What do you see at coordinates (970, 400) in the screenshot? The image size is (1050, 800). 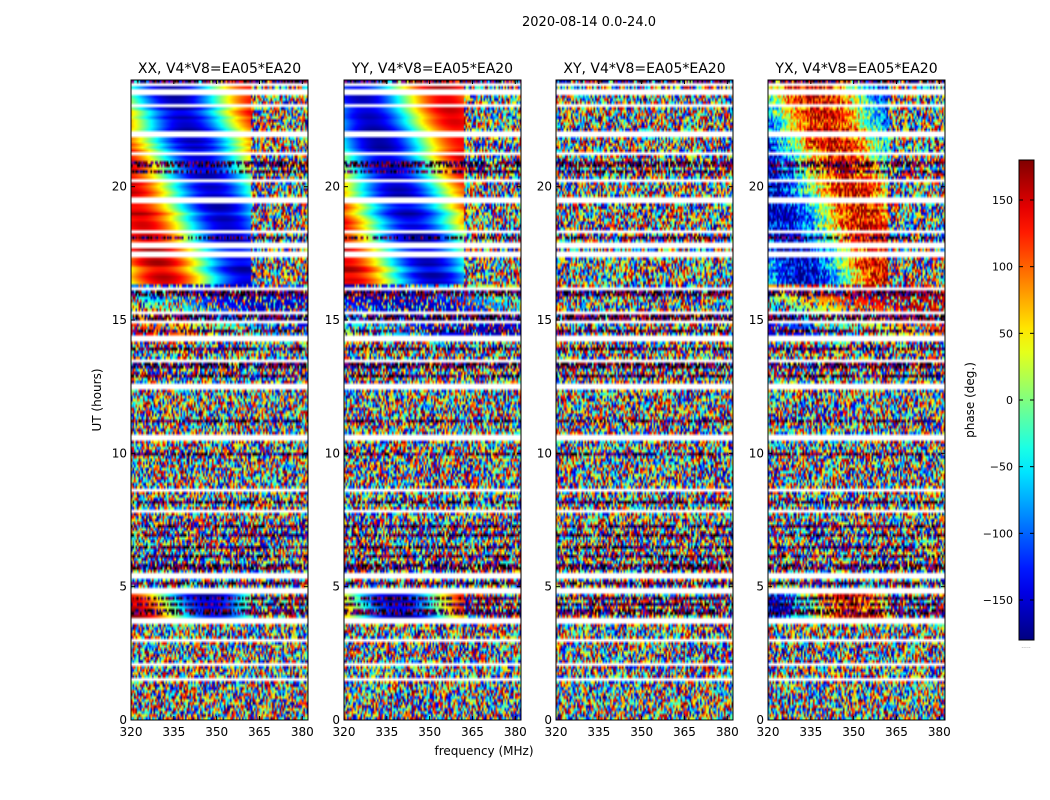 I see `colorbar-label: phase (deg.)` at bounding box center [970, 400].